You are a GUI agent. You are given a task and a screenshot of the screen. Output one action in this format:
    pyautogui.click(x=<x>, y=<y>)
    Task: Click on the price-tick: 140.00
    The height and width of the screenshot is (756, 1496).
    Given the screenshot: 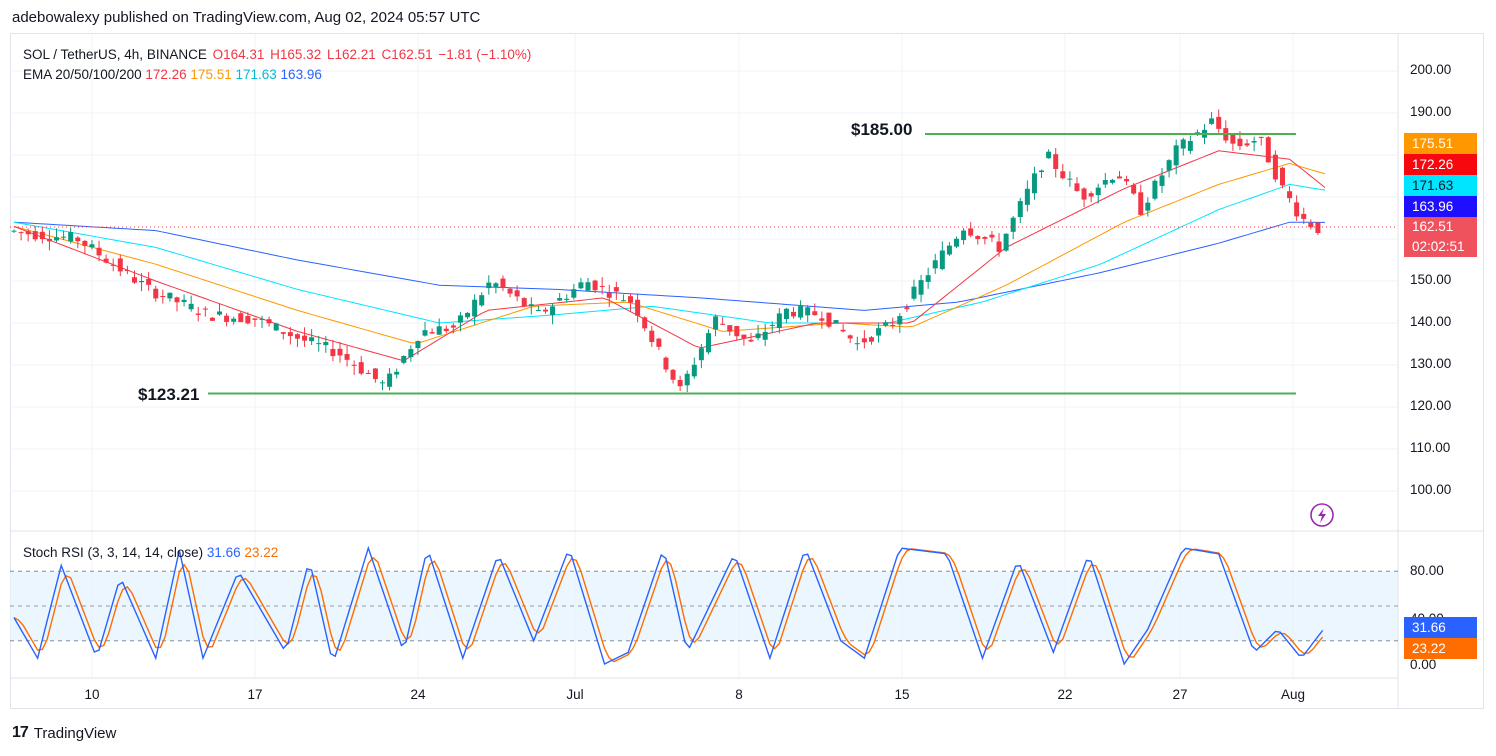 What is the action you would take?
    pyautogui.click(x=1431, y=321)
    